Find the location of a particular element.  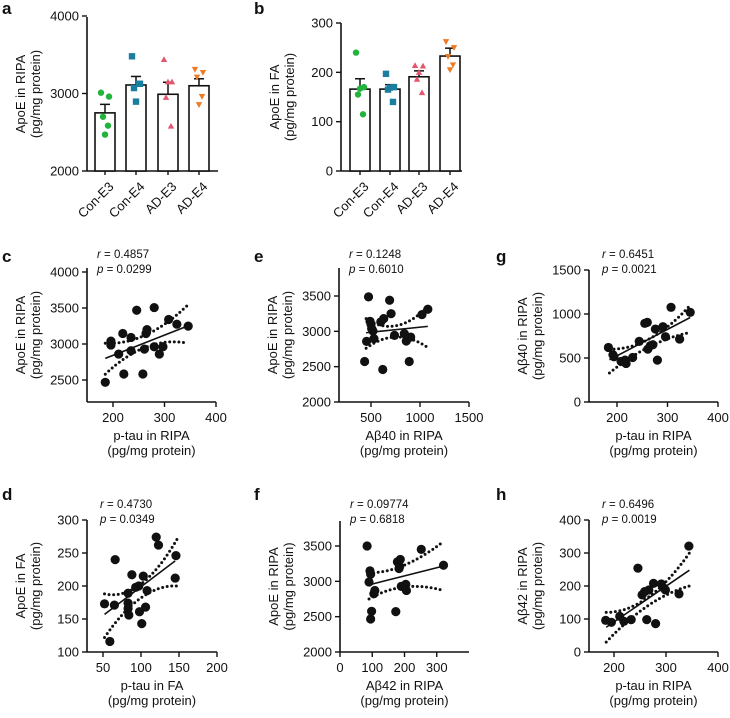

r-value-label: r = 0.09774 is located at coordinates (379, 505).